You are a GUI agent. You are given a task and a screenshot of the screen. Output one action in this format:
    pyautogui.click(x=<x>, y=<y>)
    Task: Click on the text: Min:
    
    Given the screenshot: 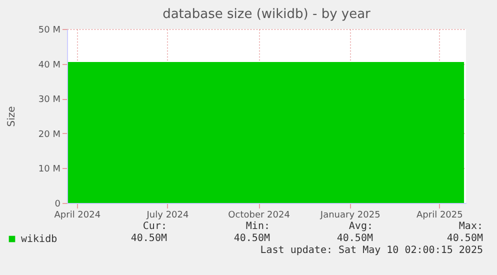 What is the action you would take?
    pyautogui.click(x=258, y=226)
    